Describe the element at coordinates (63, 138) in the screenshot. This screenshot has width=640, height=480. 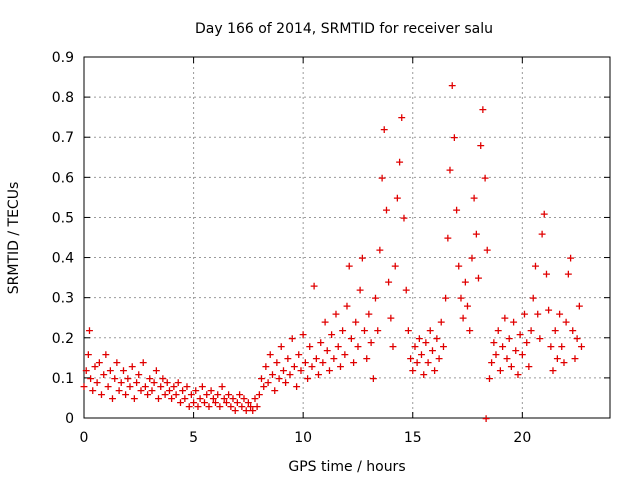
I see `y-tick-label: 0.7` at that location.